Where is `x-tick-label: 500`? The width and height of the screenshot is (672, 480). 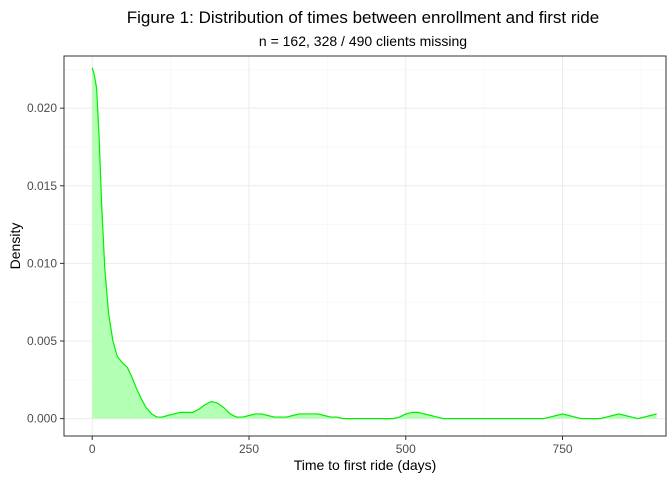 x-tick-label: 500 is located at coordinates (406, 449).